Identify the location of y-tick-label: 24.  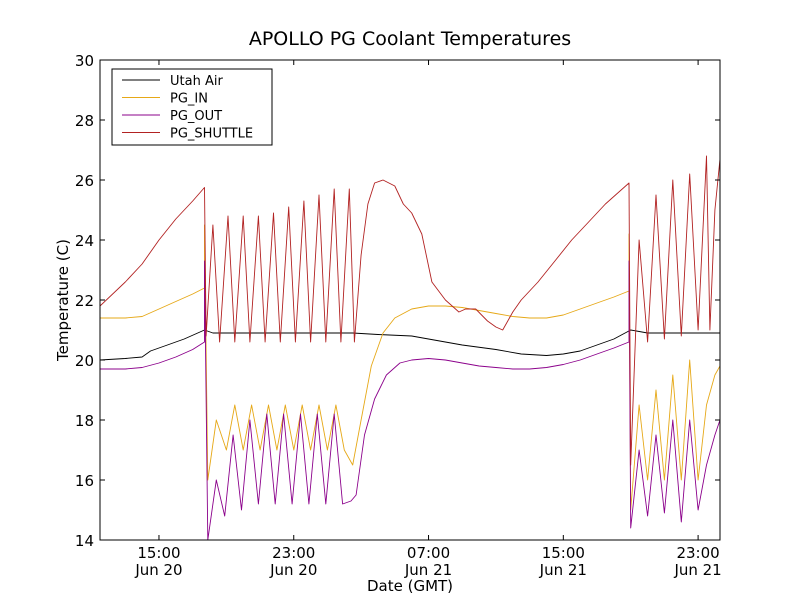
(84, 241).